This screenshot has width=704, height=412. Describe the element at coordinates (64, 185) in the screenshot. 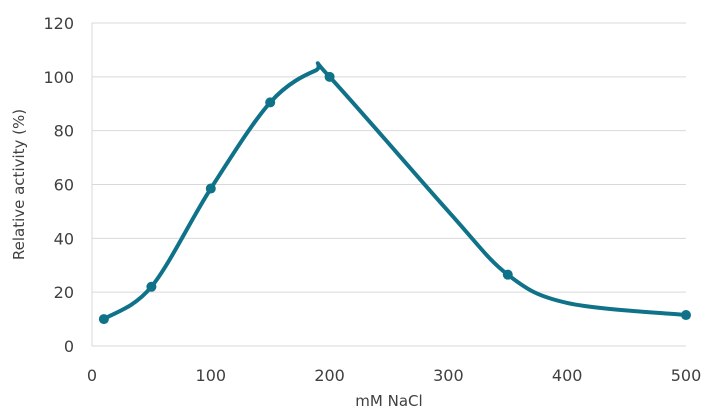

I see `y-tick-label-60: 60` at that location.